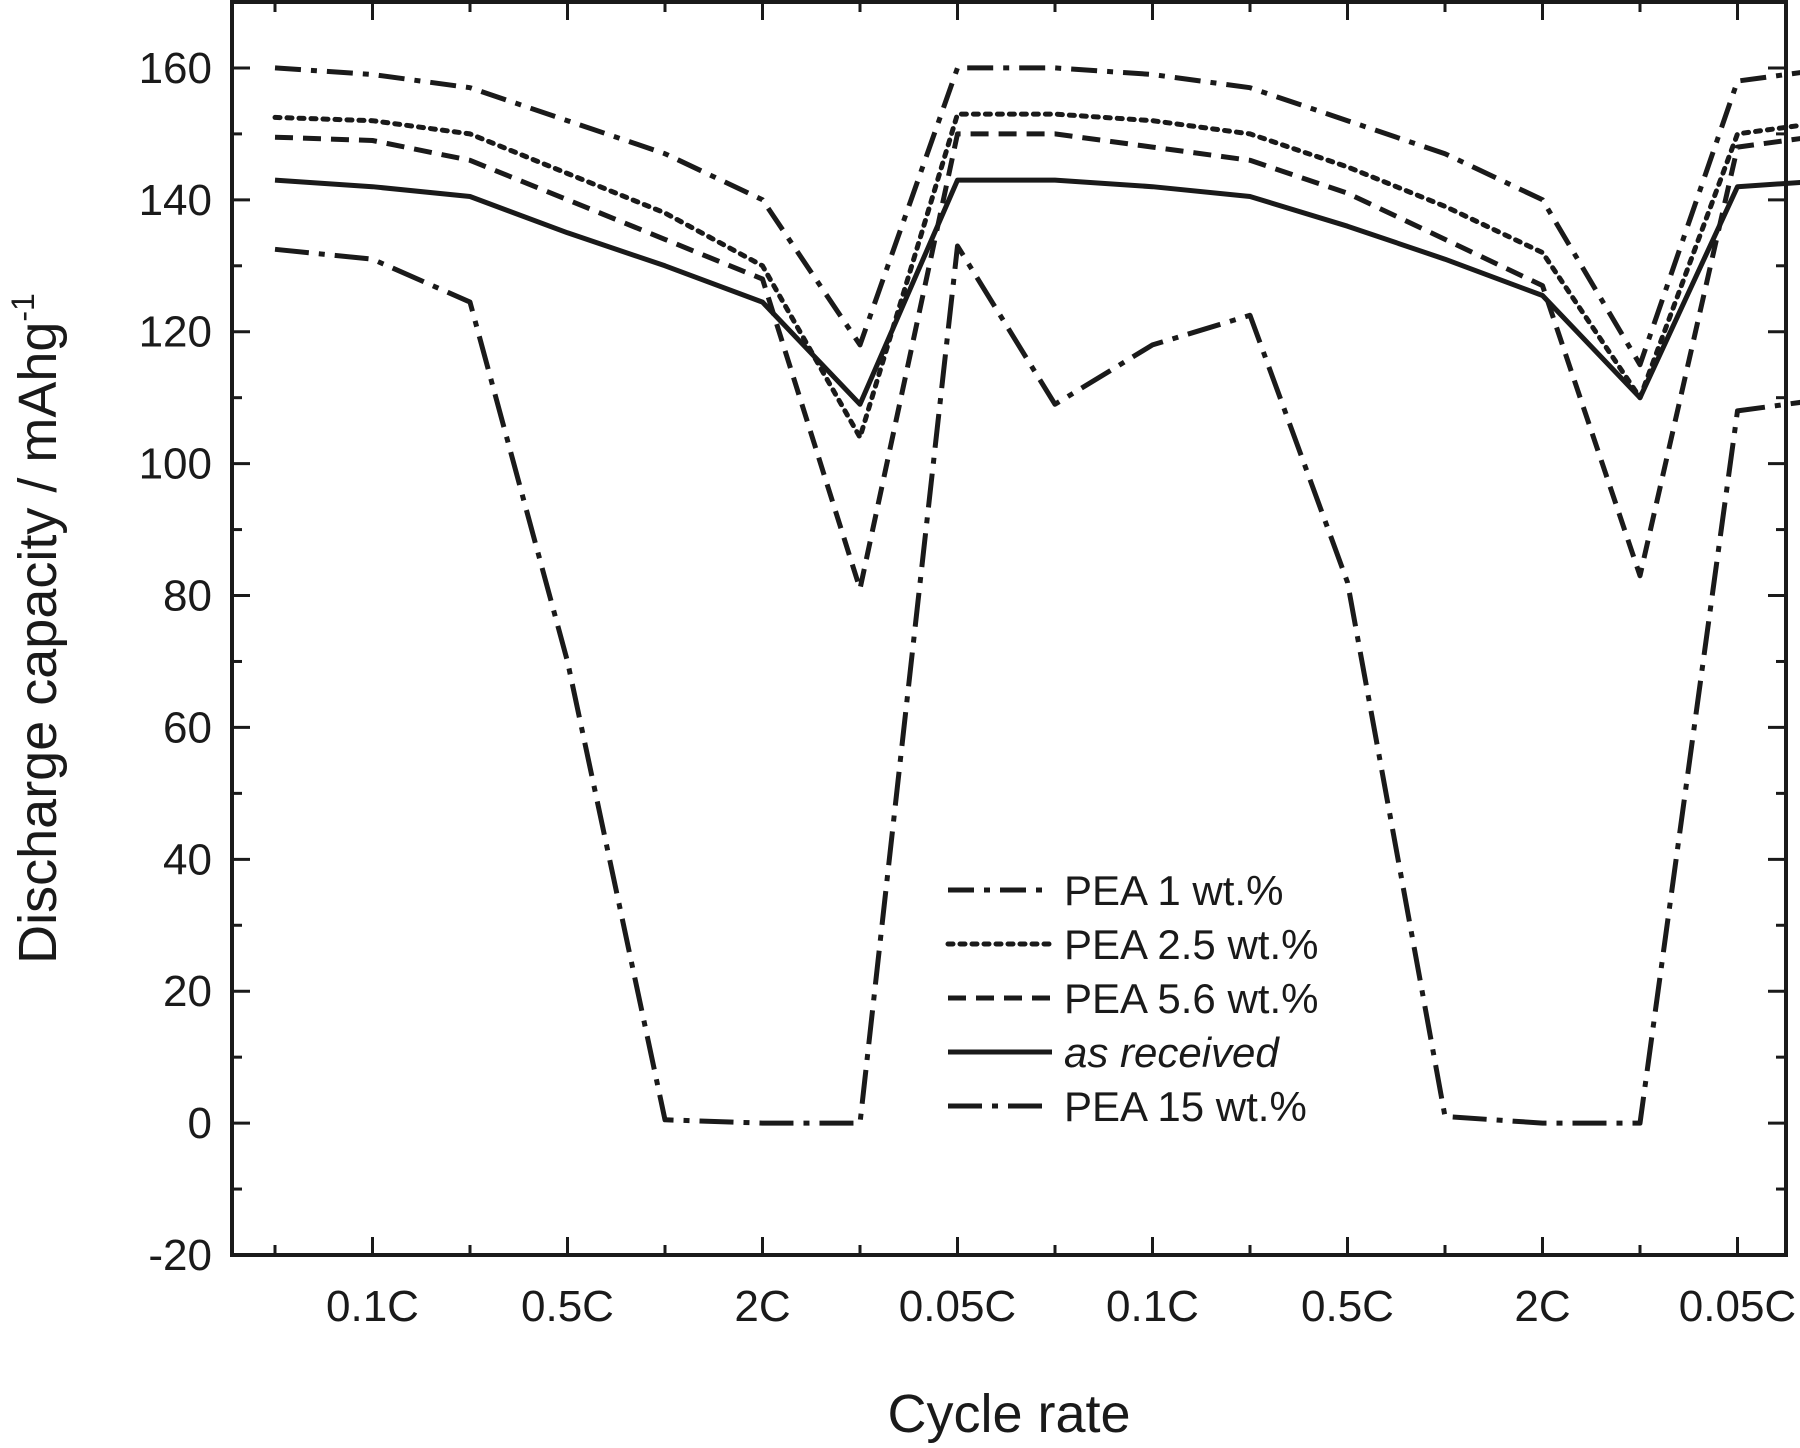 The image size is (1800, 1448). I want to click on y-axis-title: Discharge capacity / mAhg-1, so click(36, 628).